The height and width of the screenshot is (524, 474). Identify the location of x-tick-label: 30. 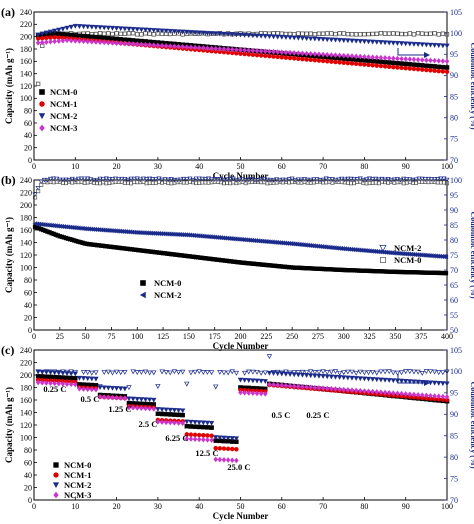
(158, 506).